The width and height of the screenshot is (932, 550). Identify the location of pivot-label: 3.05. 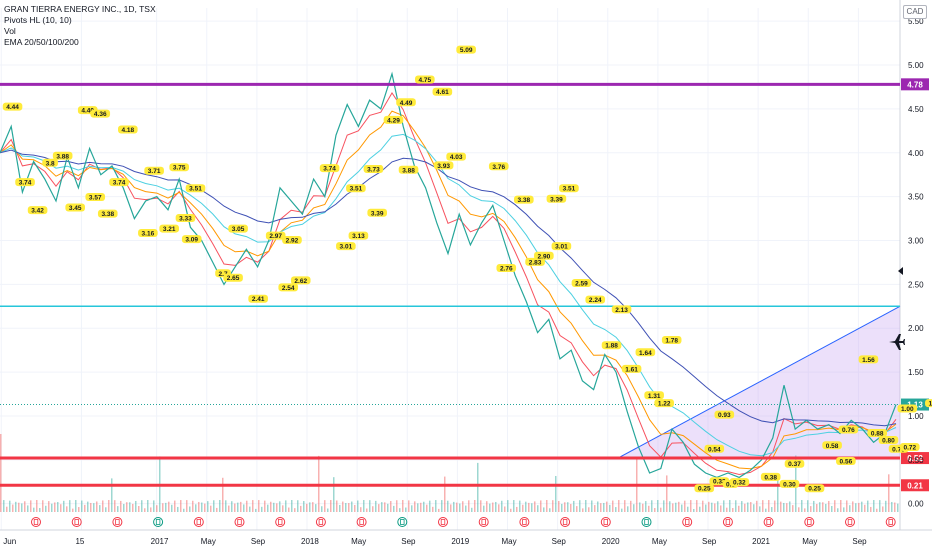
(238, 229).